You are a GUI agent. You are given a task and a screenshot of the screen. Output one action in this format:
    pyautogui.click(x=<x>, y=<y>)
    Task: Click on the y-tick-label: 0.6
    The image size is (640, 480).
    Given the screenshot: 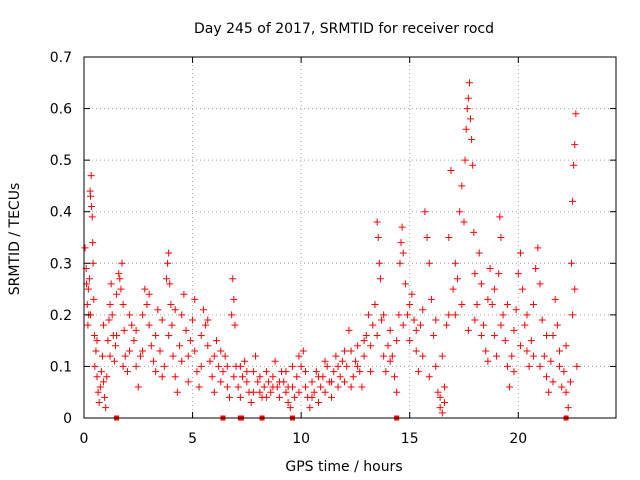 What is the action you would take?
    pyautogui.click(x=61, y=110)
    